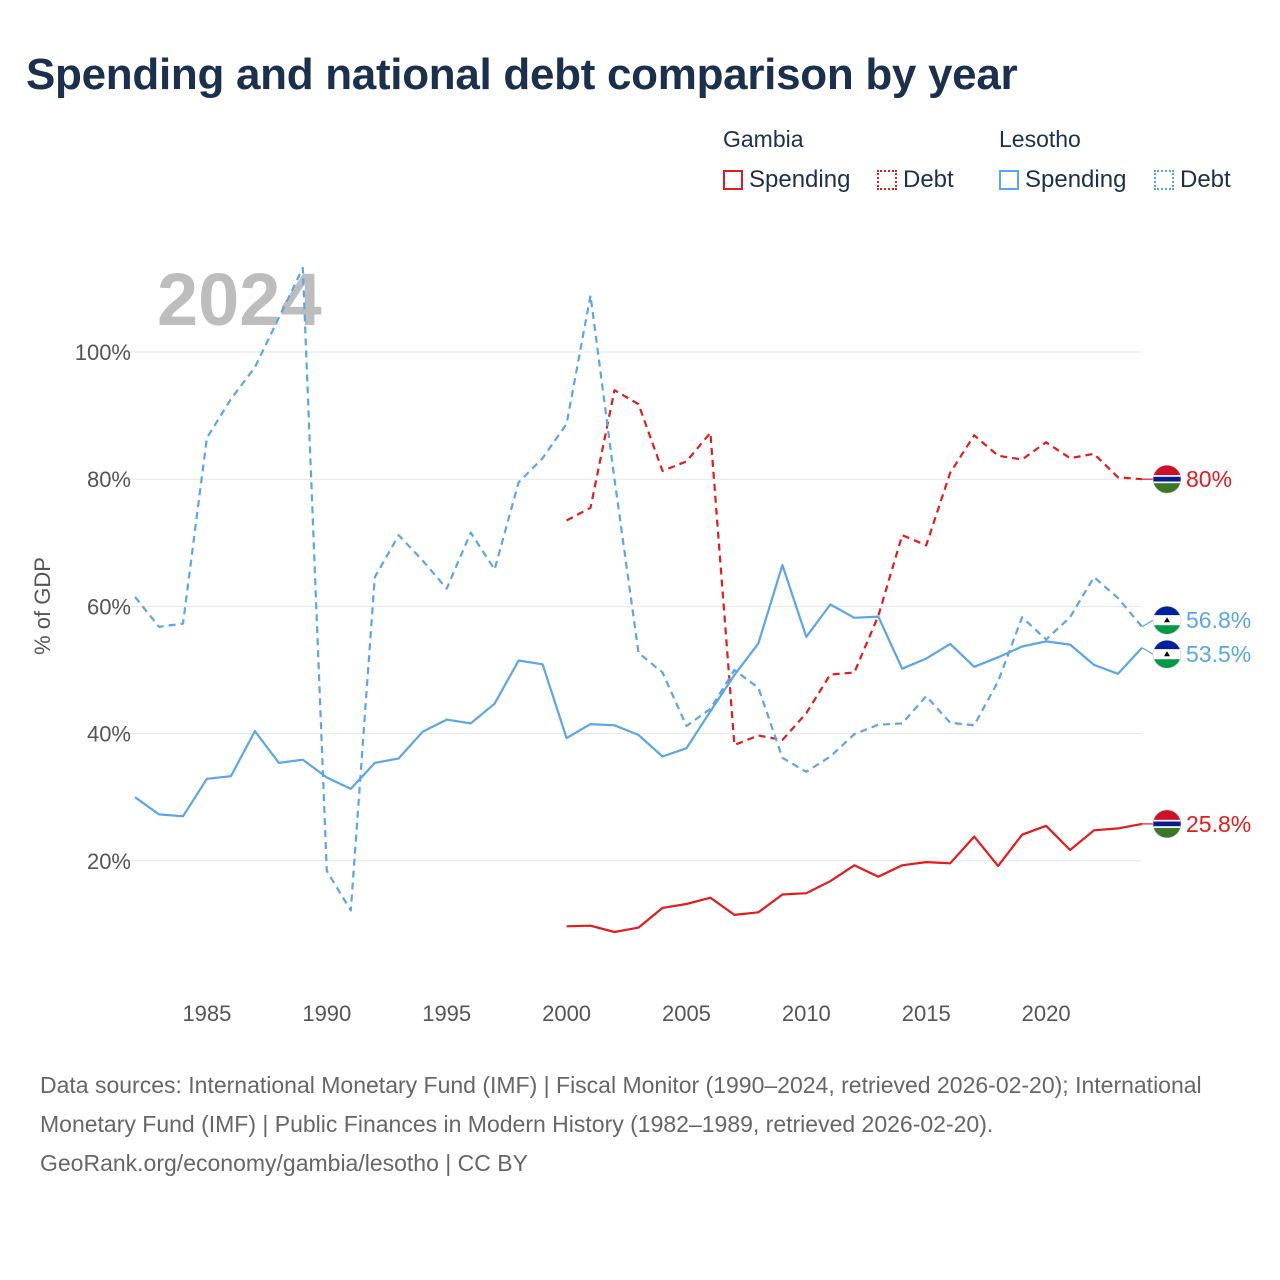 The width and height of the screenshot is (1280, 1280). Describe the element at coordinates (1218, 620) in the screenshot. I see `end-label-lesotho-debt: 56.8%` at that location.